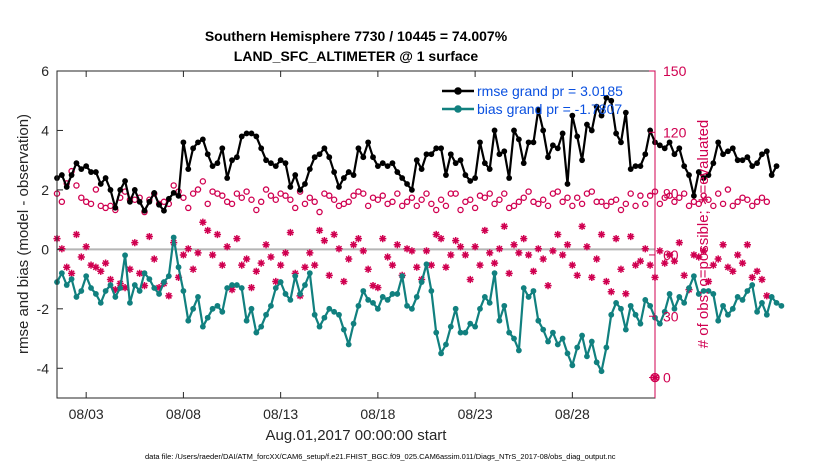  Describe the element at coordinates (357, 435) in the screenshot. I see `x-axis-label: Aug.01,2017 00:00:00 start` at that location.